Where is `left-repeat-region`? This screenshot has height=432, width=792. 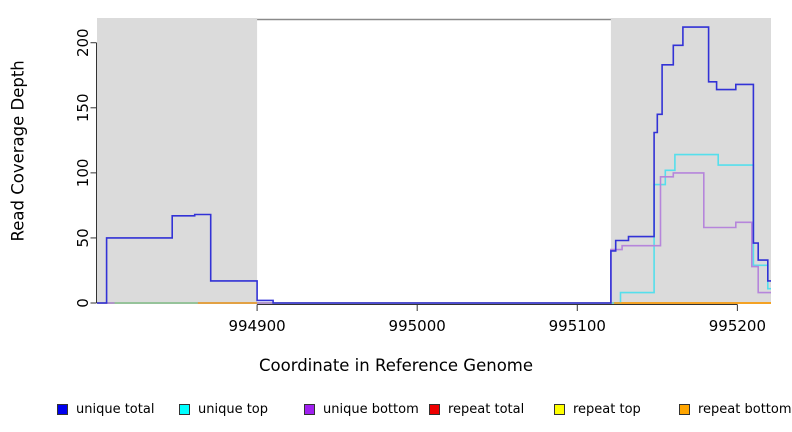
left-repeat-region is located at coordinates (177, 161).